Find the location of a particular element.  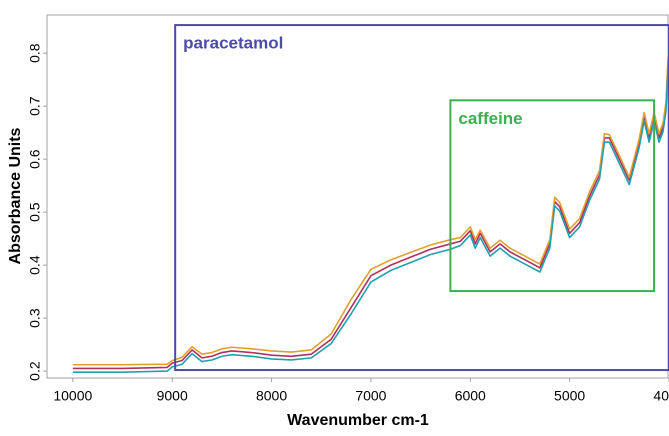

y-tick-label: 0.2 is located at coordinates (35, 371).